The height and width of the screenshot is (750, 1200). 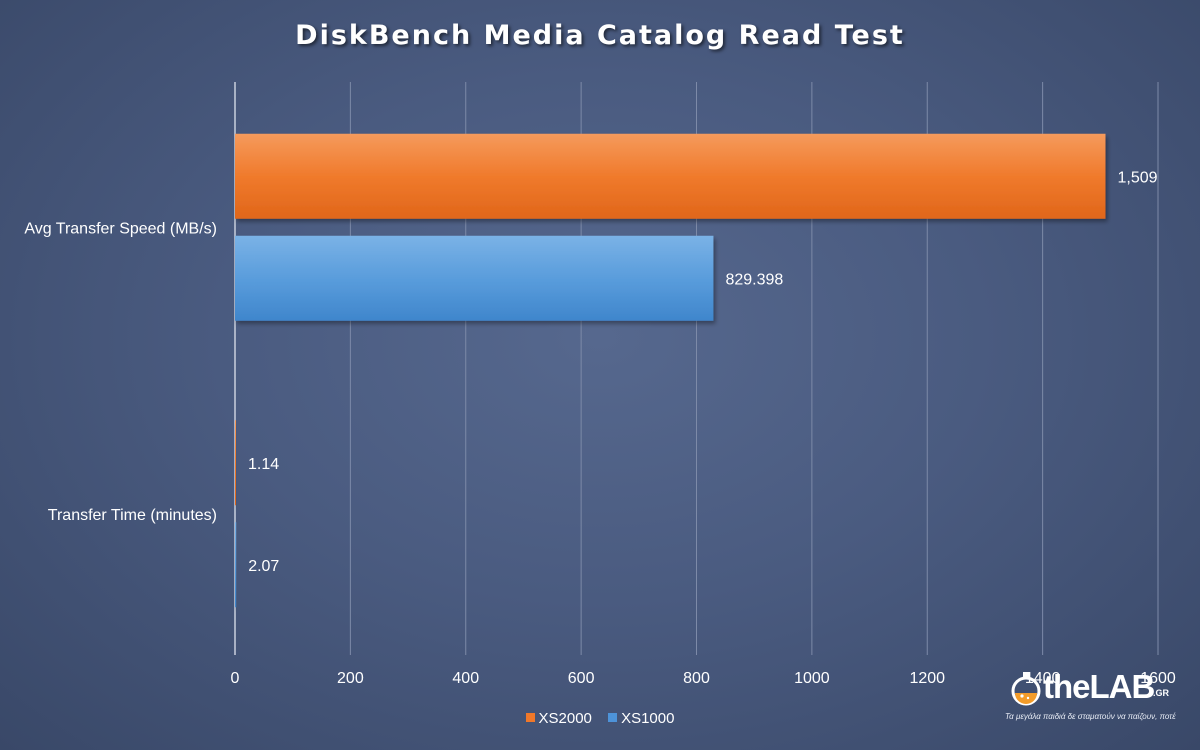 I want to click on x-tick-label-600: 600, so click(x=581, y=678).